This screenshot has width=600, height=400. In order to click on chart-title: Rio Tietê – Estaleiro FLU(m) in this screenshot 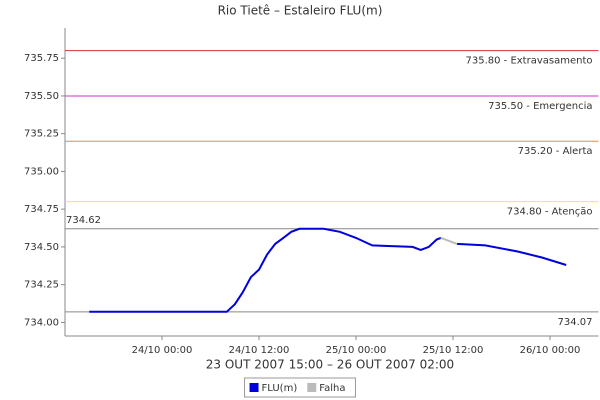, I will do `click(300, 11)`.